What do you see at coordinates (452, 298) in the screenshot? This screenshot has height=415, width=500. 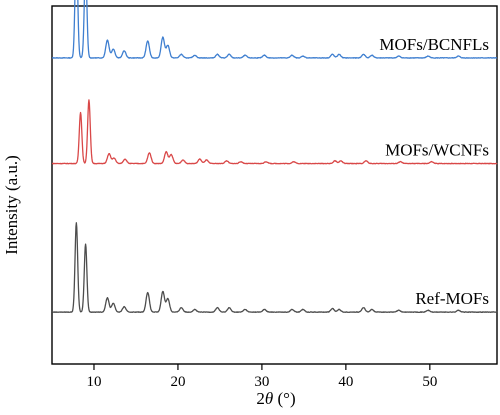 I see `series-label: Ref-MOFs` at bounding box center [452, 298].